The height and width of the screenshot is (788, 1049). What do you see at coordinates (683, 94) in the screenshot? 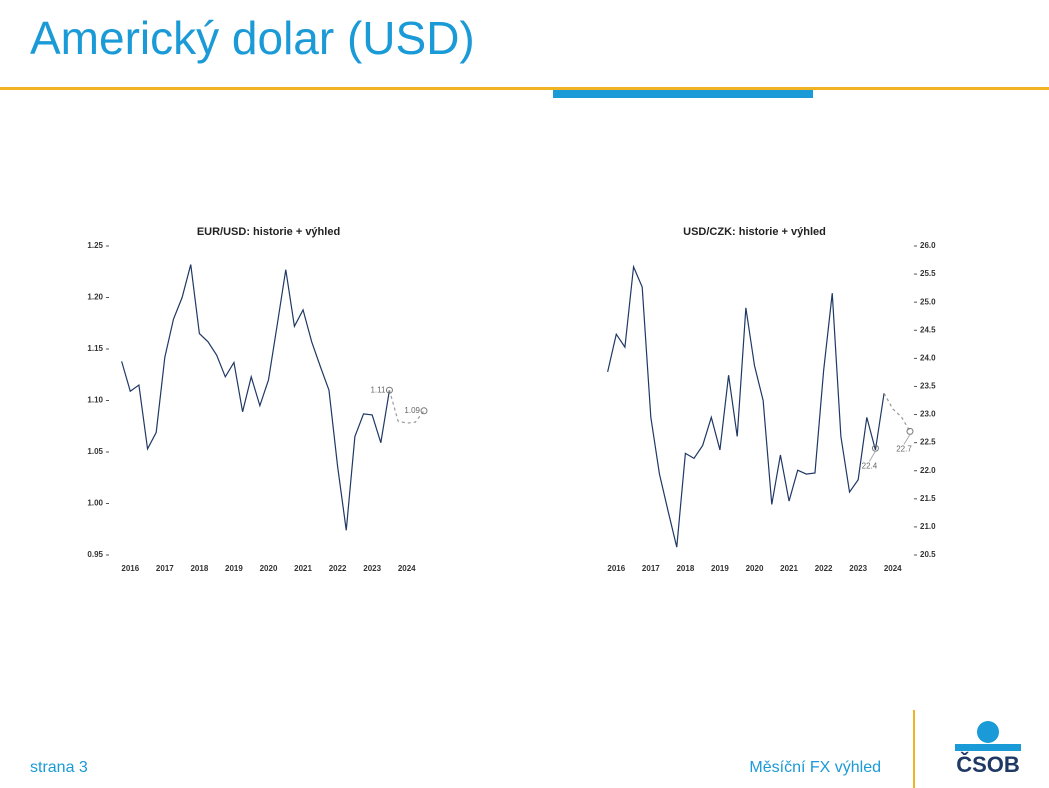
I see `header-accent` at bounding box center [683, 94].